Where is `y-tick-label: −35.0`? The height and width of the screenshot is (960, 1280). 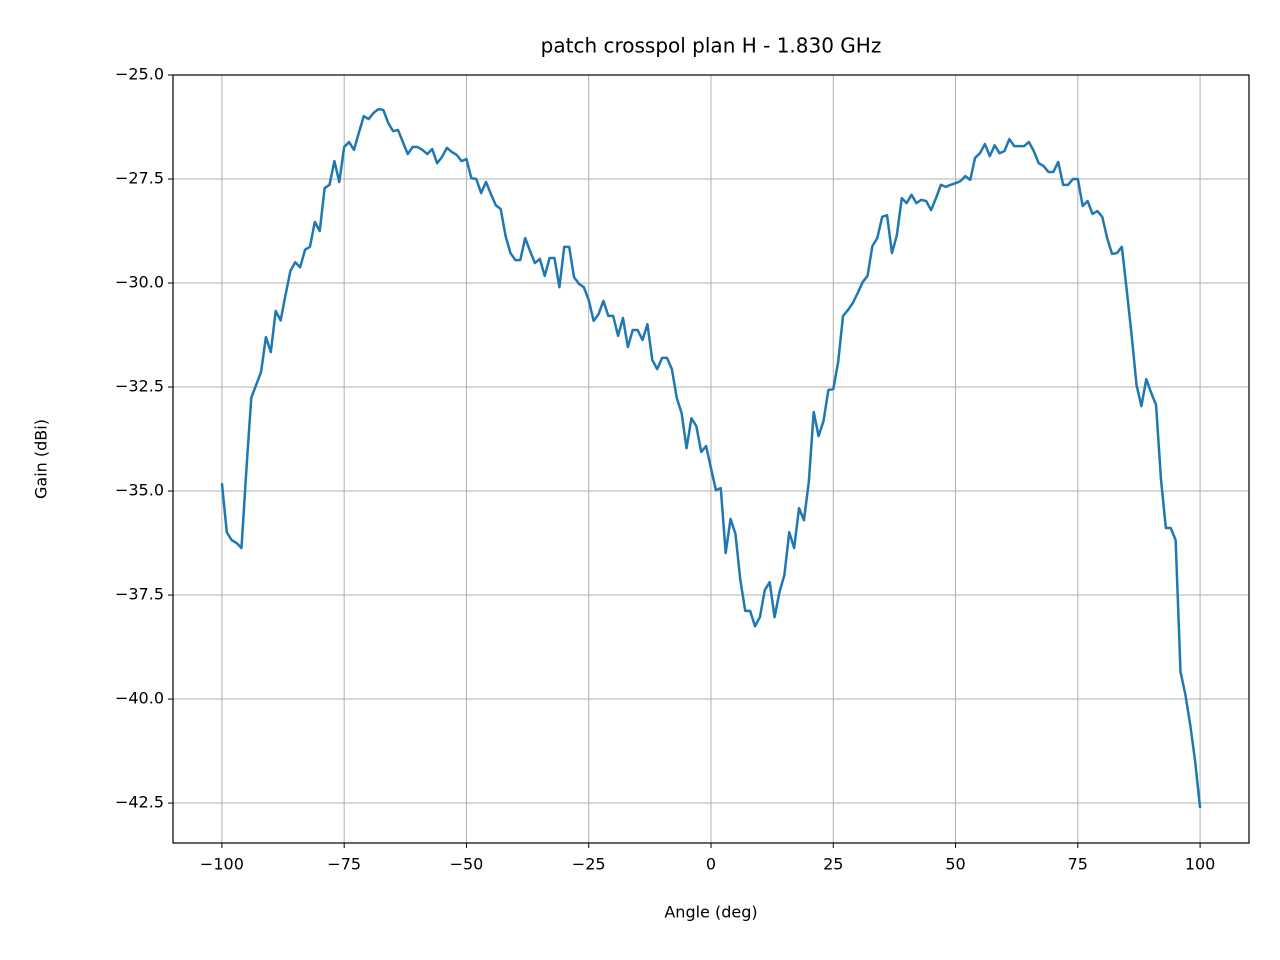
y-tick-label: −35.0 is located at coordinates (139, 490).